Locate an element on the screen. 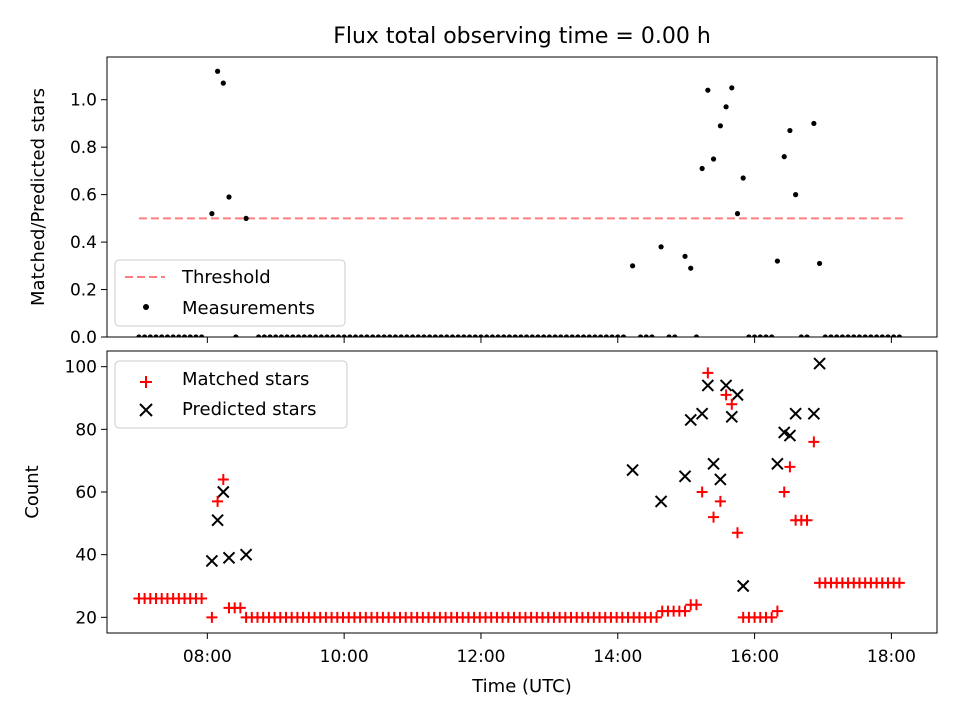 The image size is (960, 720). top-legend-box is located at coordinates (230, 293).